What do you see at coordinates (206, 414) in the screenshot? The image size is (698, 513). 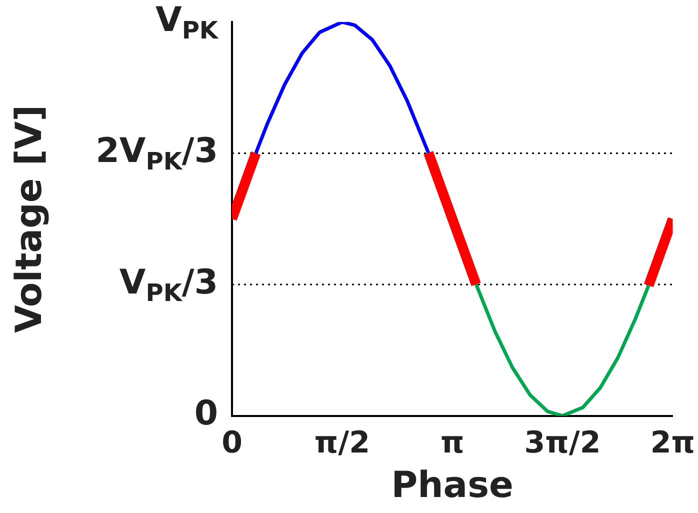 I see `text: 0` at bounding box center [206, 414].